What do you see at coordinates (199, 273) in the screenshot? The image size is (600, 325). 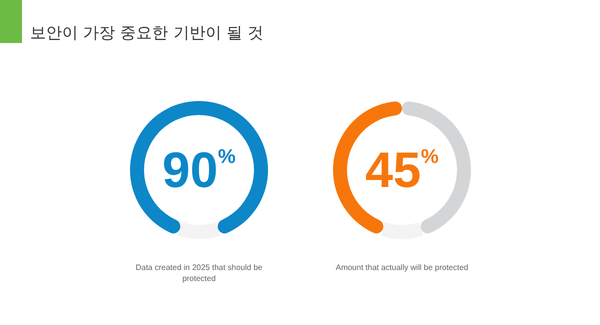 I see `text: Data created in 2025 that should be protected` at bounding box center [199, 273].